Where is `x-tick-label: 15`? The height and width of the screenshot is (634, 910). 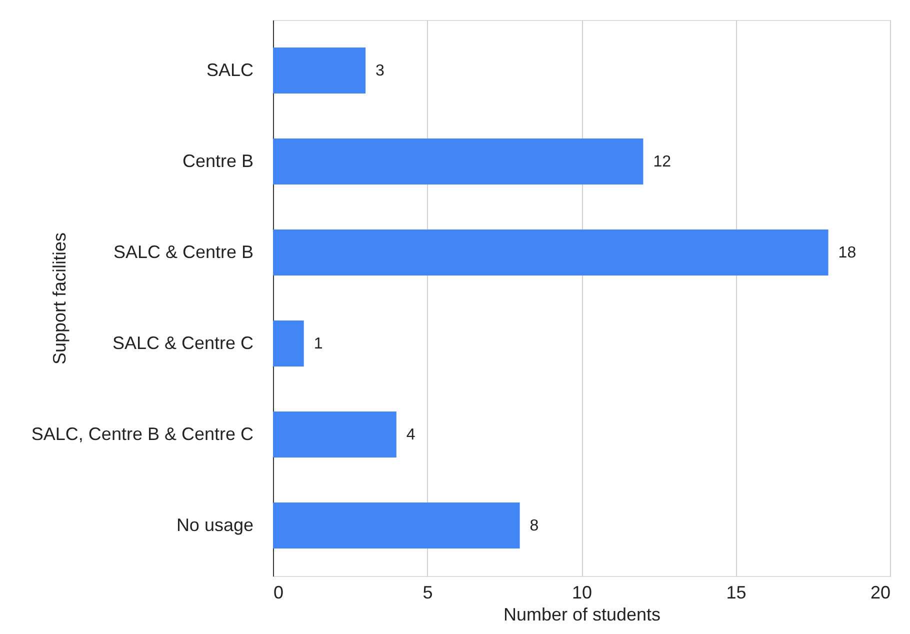
x-tick-label: 15 is located at coordinates (736, 592).